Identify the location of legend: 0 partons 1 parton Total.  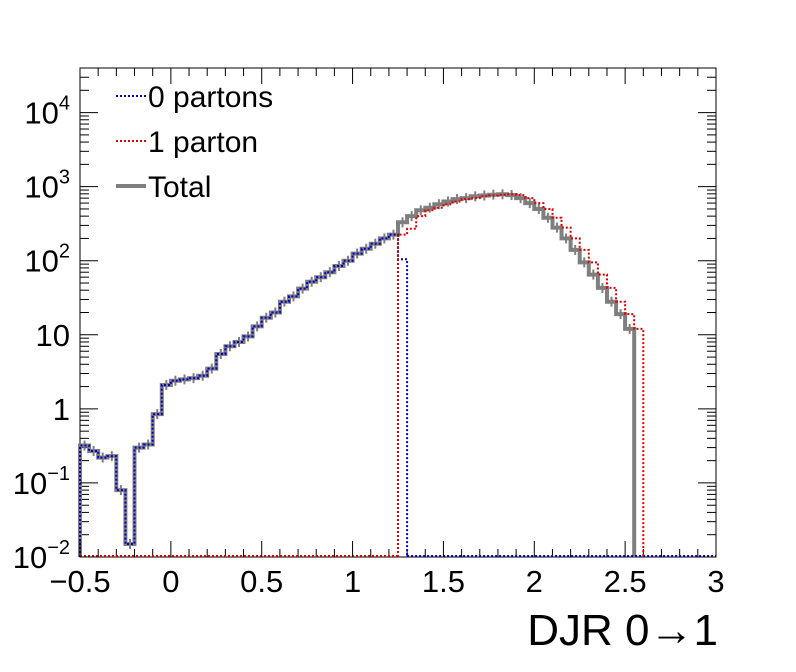
(194, 142).